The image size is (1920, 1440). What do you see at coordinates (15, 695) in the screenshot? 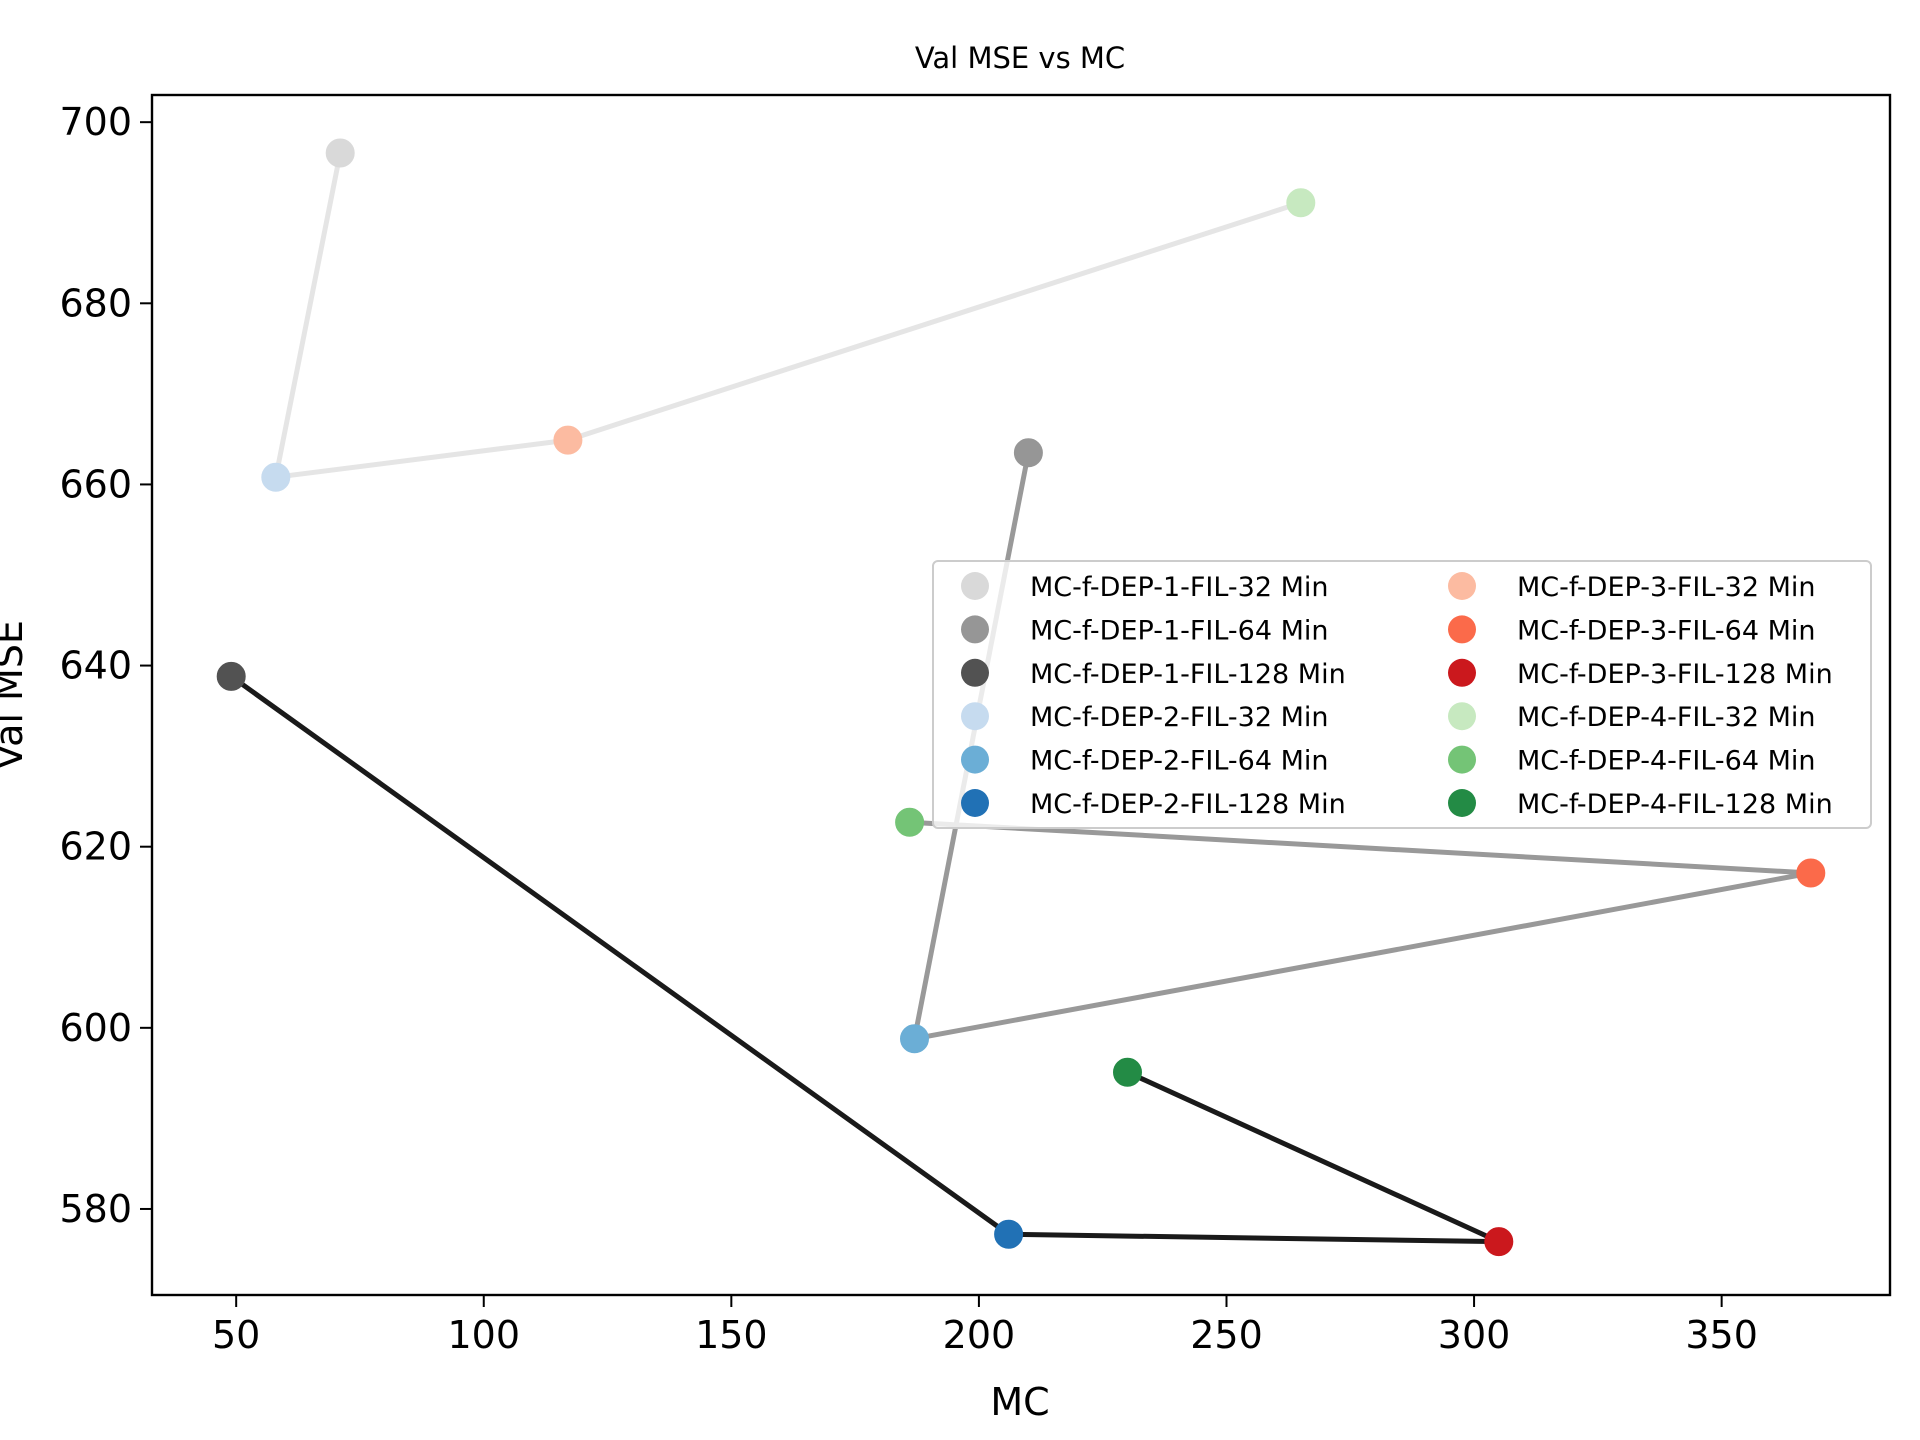
I see `y-axis-label: Val MSE` at bounding box center [15, 695].